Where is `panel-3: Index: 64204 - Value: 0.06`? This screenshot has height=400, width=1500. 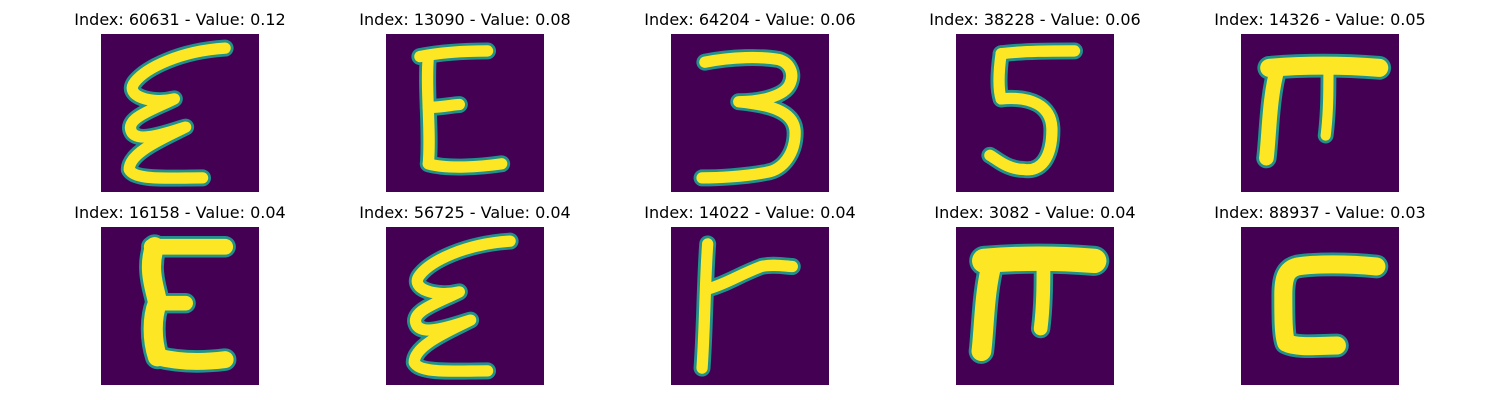
panel-3: Index: 64204 - Value: 0.06 is located at coordinates (750, 101).